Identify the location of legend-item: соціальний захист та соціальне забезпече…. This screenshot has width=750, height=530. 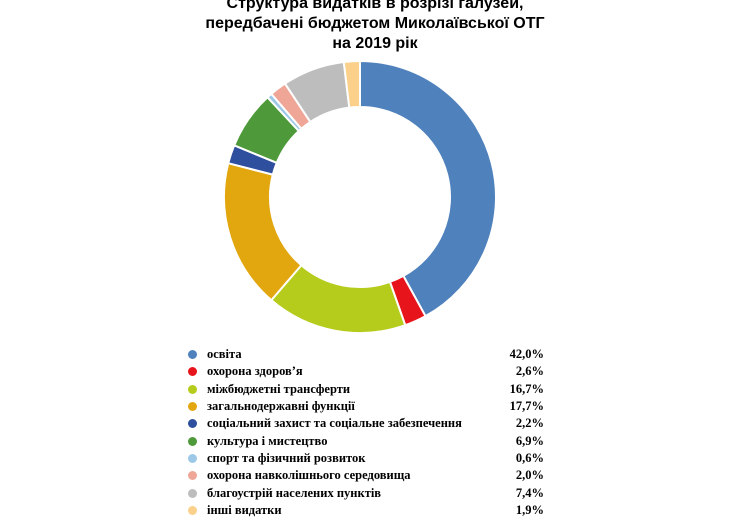
(366, 423).